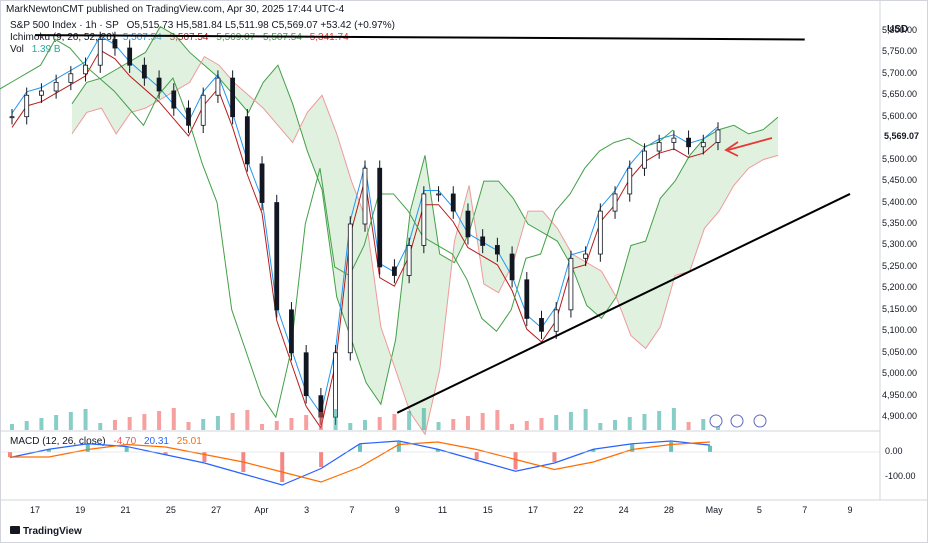  Describe the element at coordinates (900, 373) in the screenshot. I see `price-tick: 5,000.00` at that location.